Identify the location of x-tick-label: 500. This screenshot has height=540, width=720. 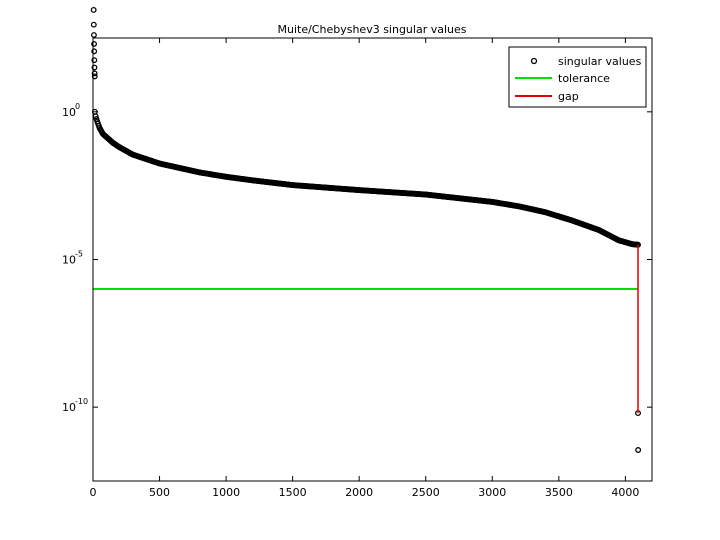
(159, 492).